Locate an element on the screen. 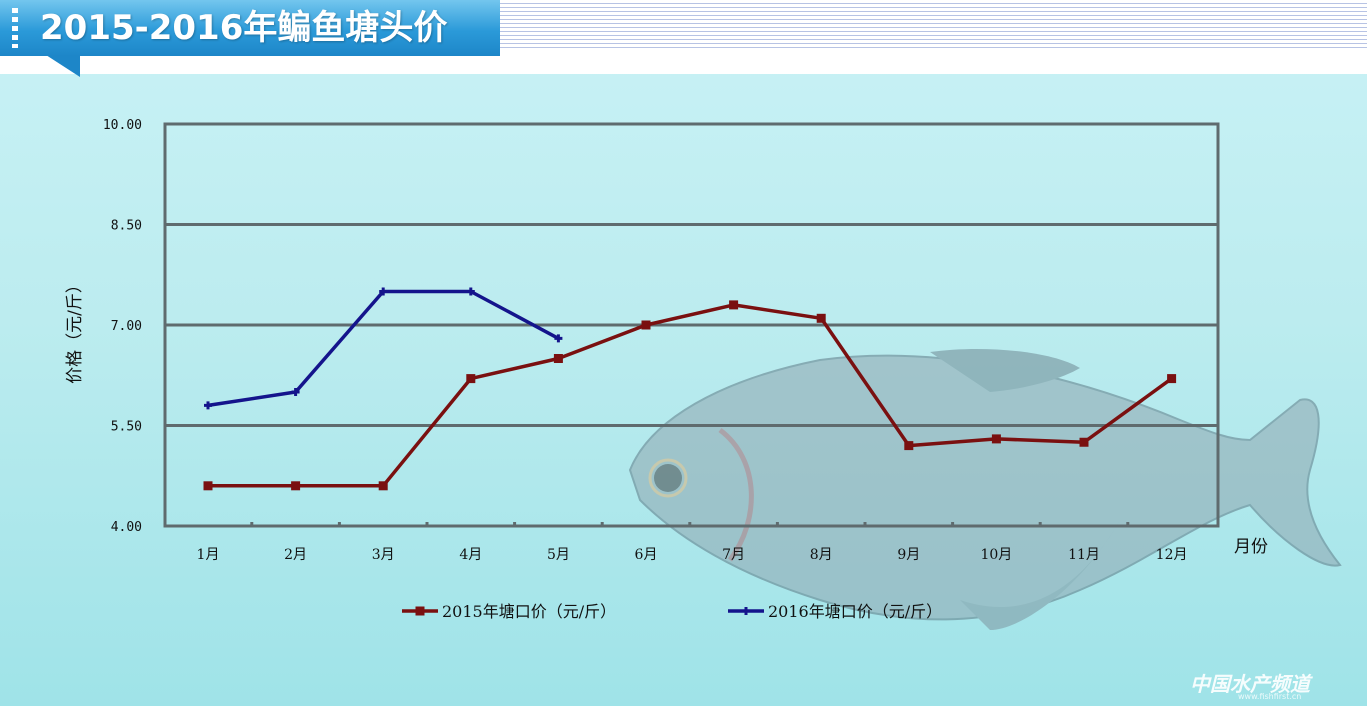  x-tick-label: 1月 is located at coordinates (208, 555).